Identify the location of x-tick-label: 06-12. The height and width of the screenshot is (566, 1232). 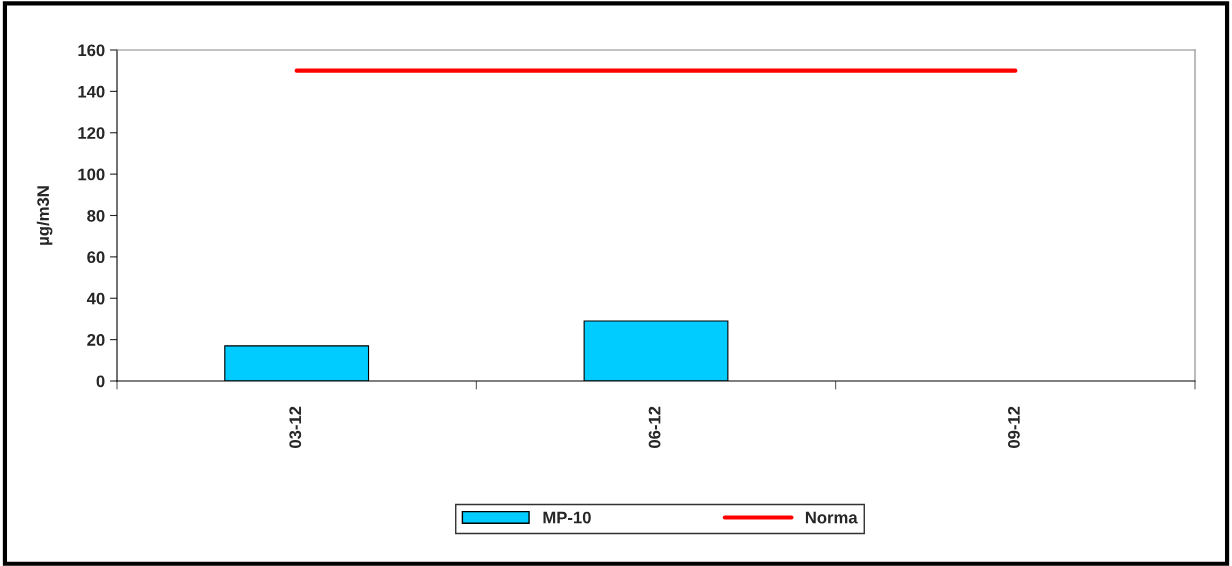
(654, 427).